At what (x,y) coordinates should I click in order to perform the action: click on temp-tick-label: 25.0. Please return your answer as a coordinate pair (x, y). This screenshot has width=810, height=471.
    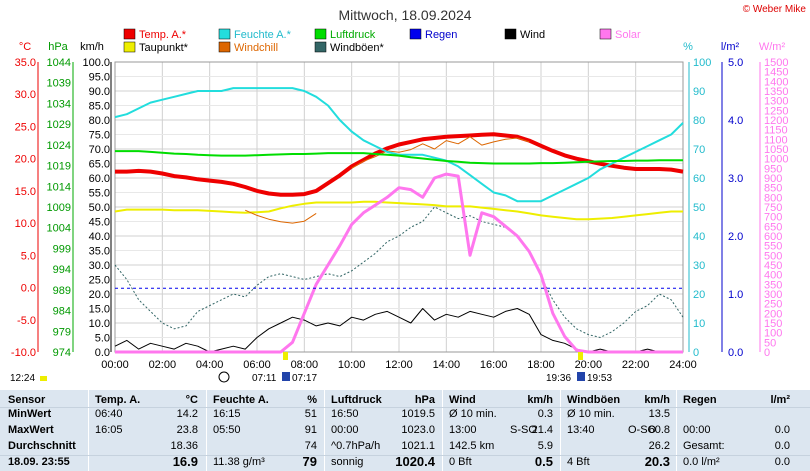
    Looking at the image, I should click on (25, 127).